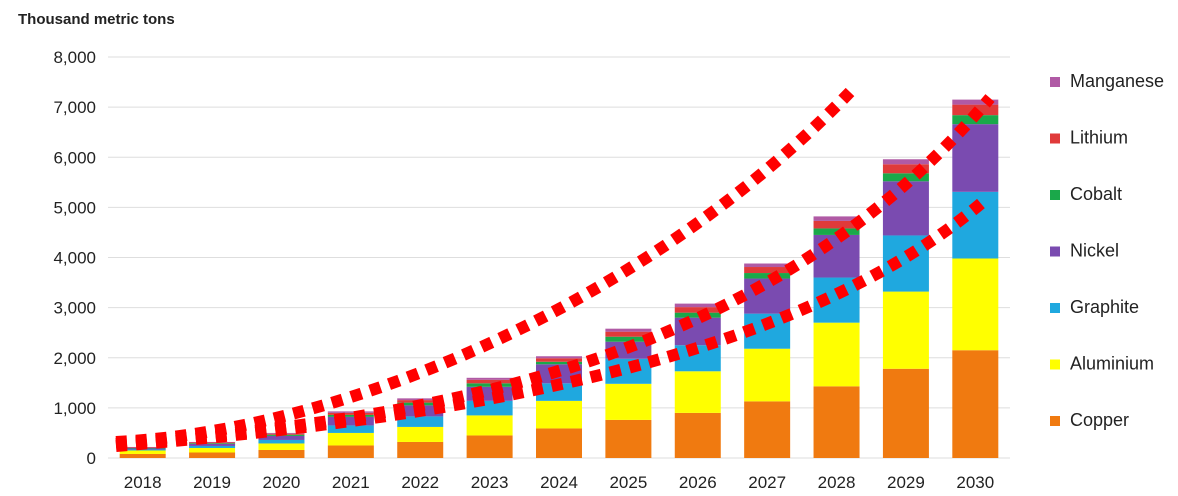 The width and height of the screenshot is (1178, 496). I want to click on x-tick-label: 2019, so click(212, 482).